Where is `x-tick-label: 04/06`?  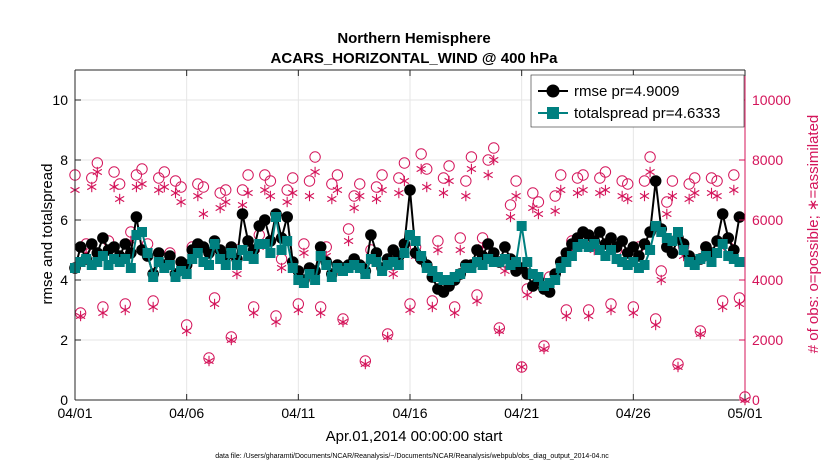 x-tick-label: 04/06 is located at coordinates (186, 413).